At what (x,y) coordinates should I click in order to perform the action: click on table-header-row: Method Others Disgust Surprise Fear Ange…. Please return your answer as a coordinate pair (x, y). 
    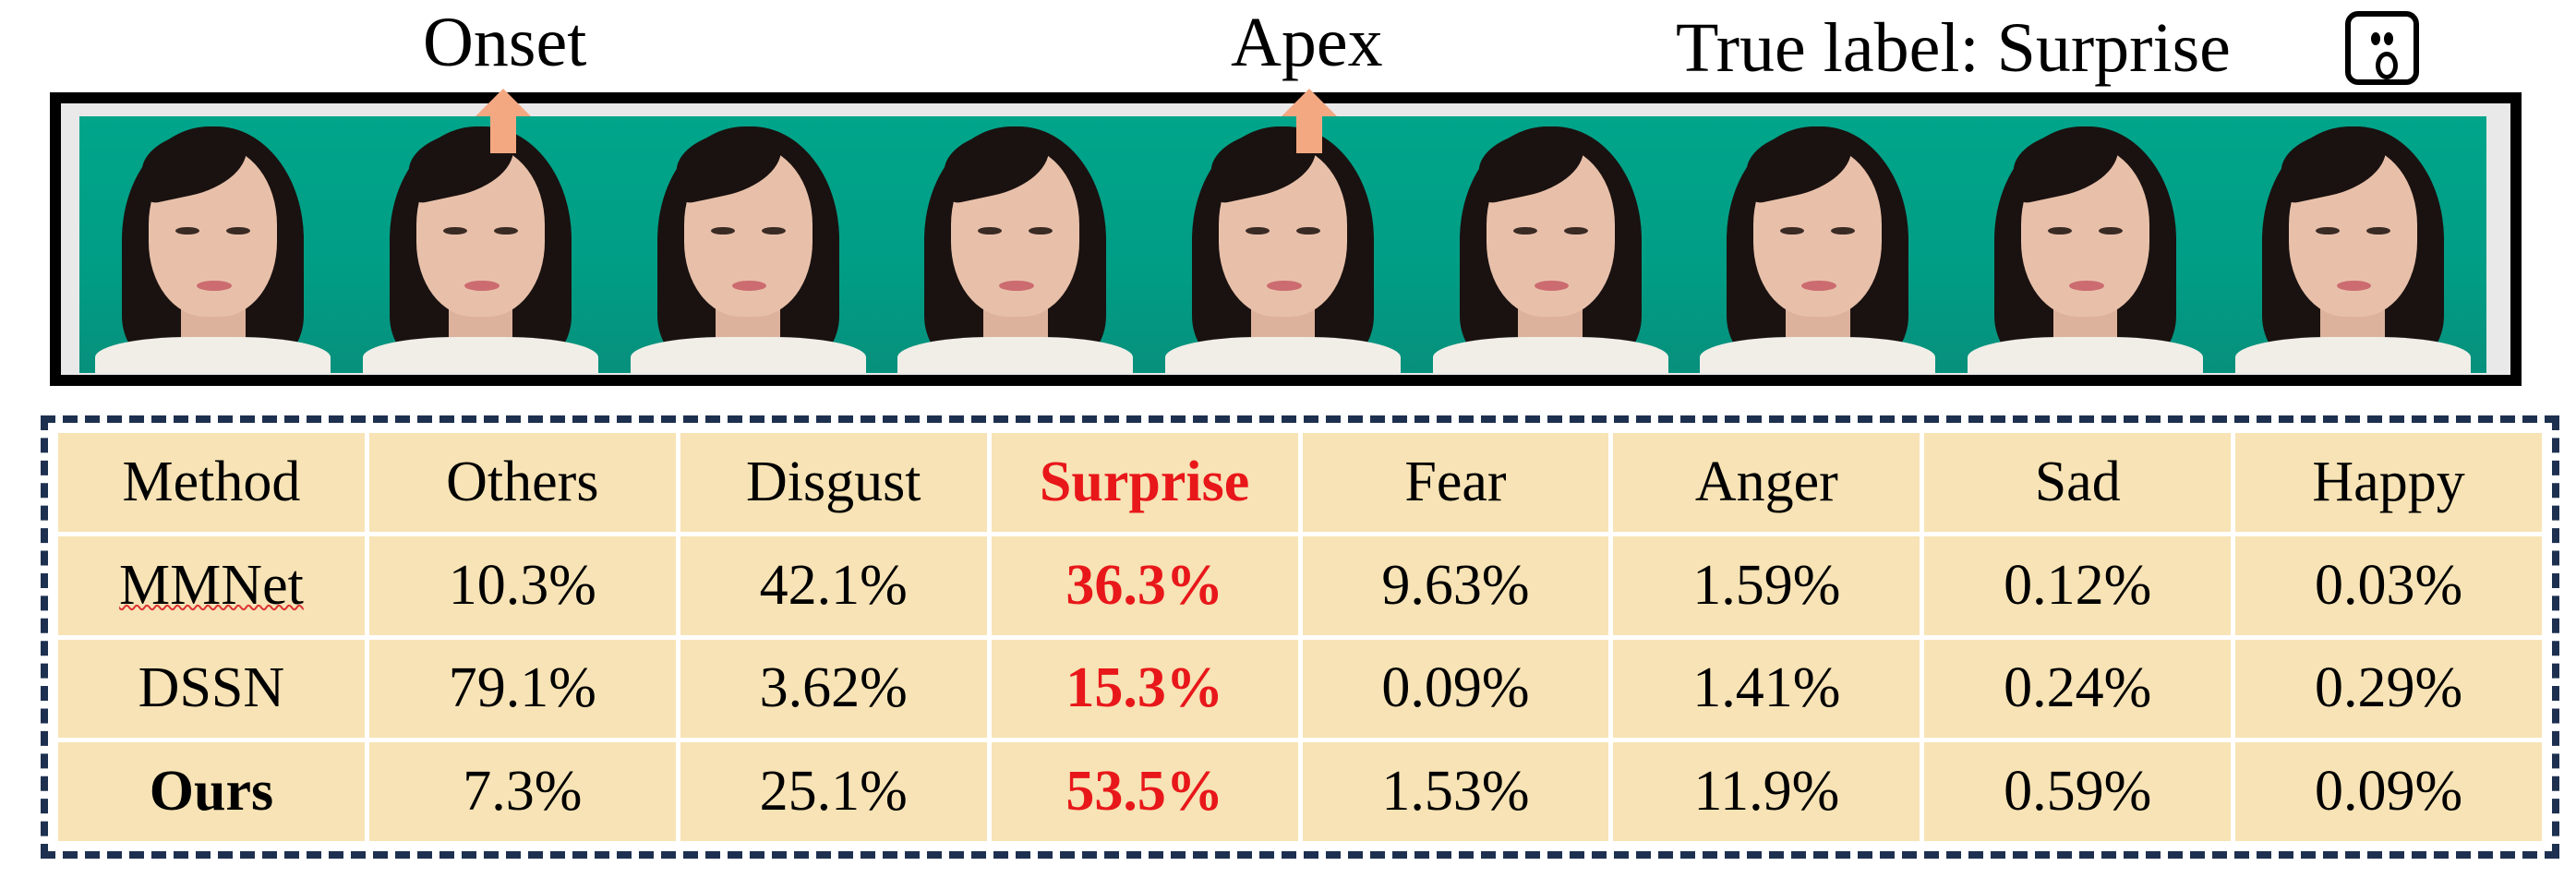
    Looking at the image, I should click on (1300, 483).